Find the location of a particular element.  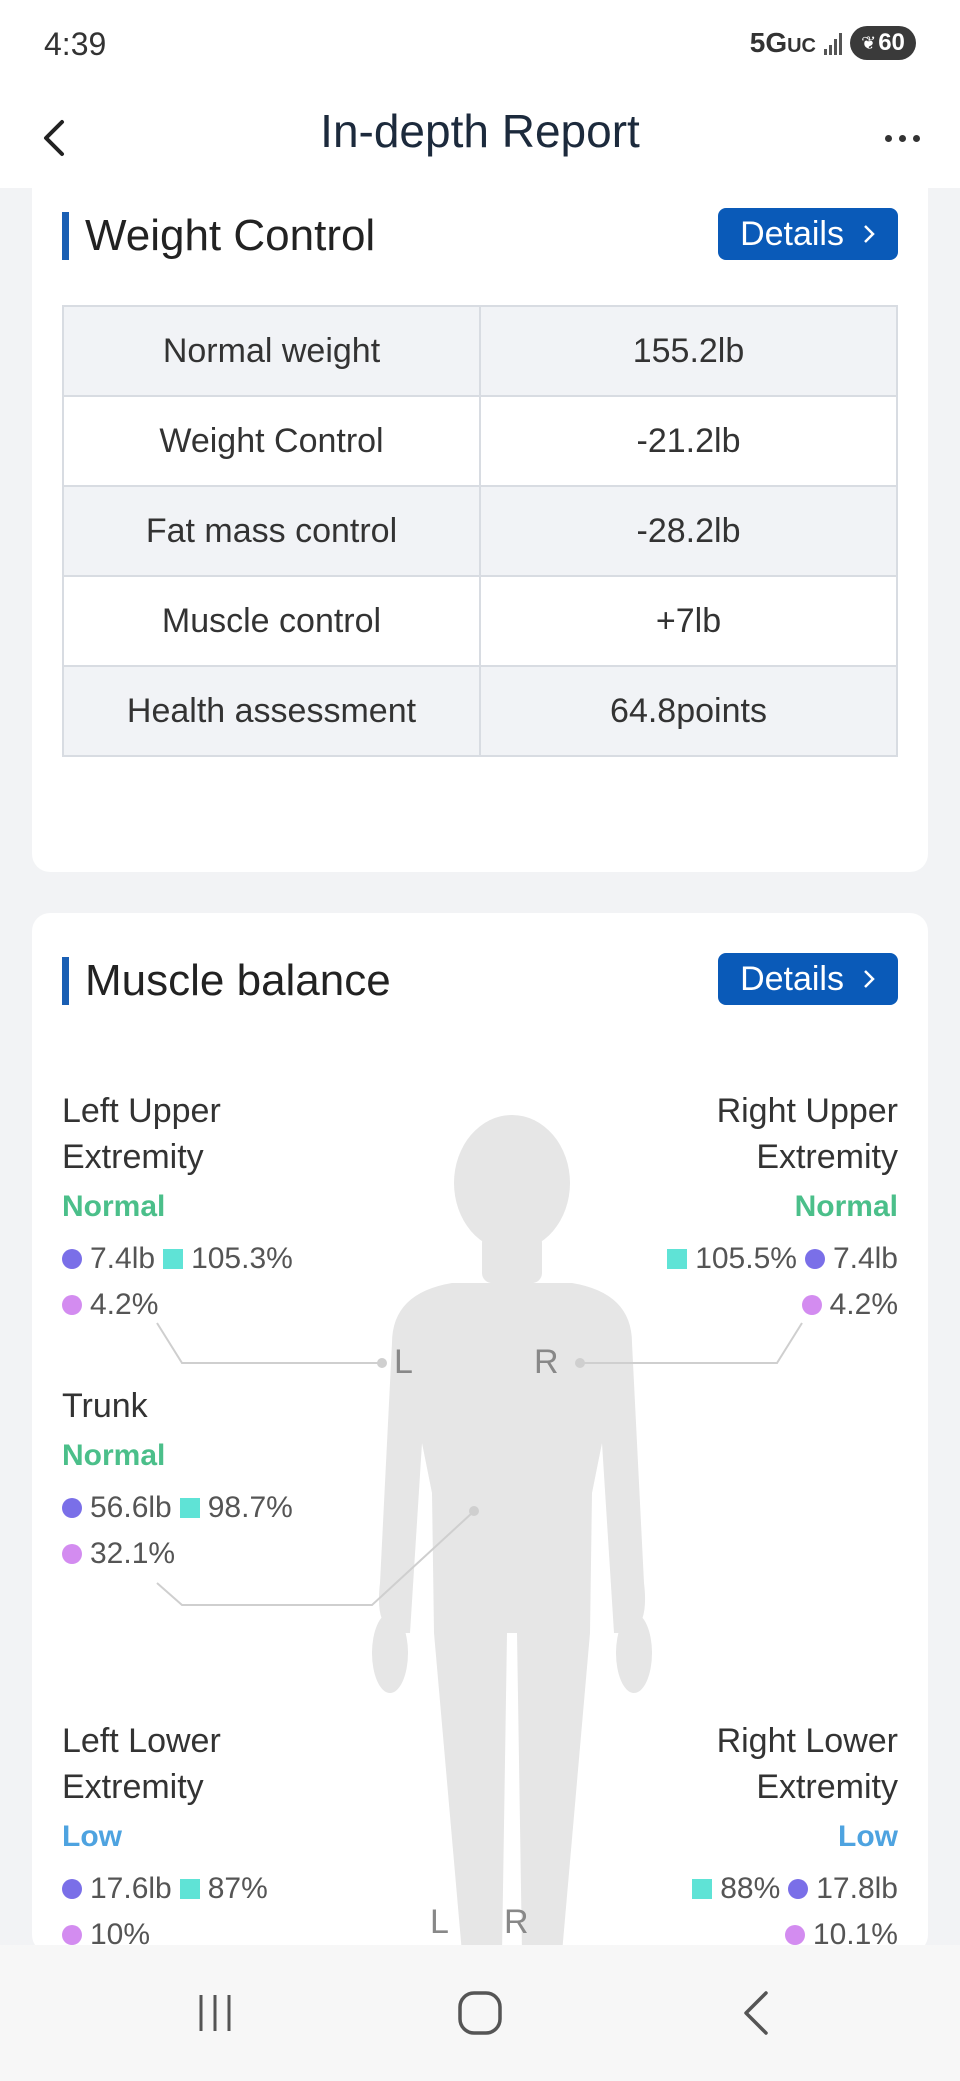

table-row: Muscle control +7lb is located at coordinates (480, 621).